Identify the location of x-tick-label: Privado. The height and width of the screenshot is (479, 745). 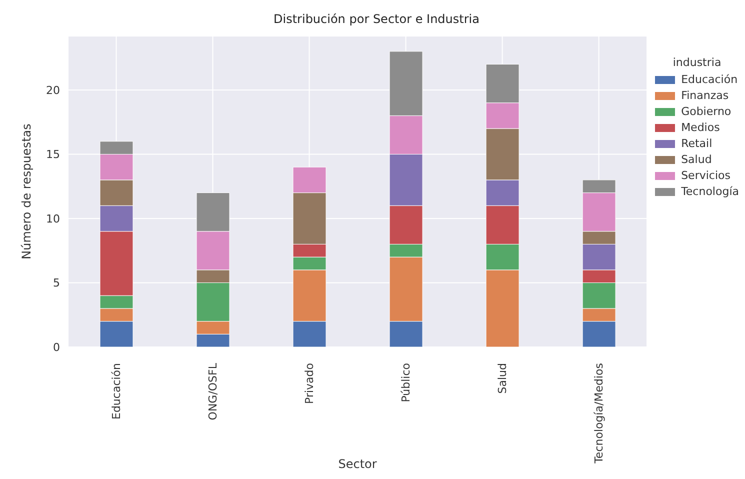
(309, 383).